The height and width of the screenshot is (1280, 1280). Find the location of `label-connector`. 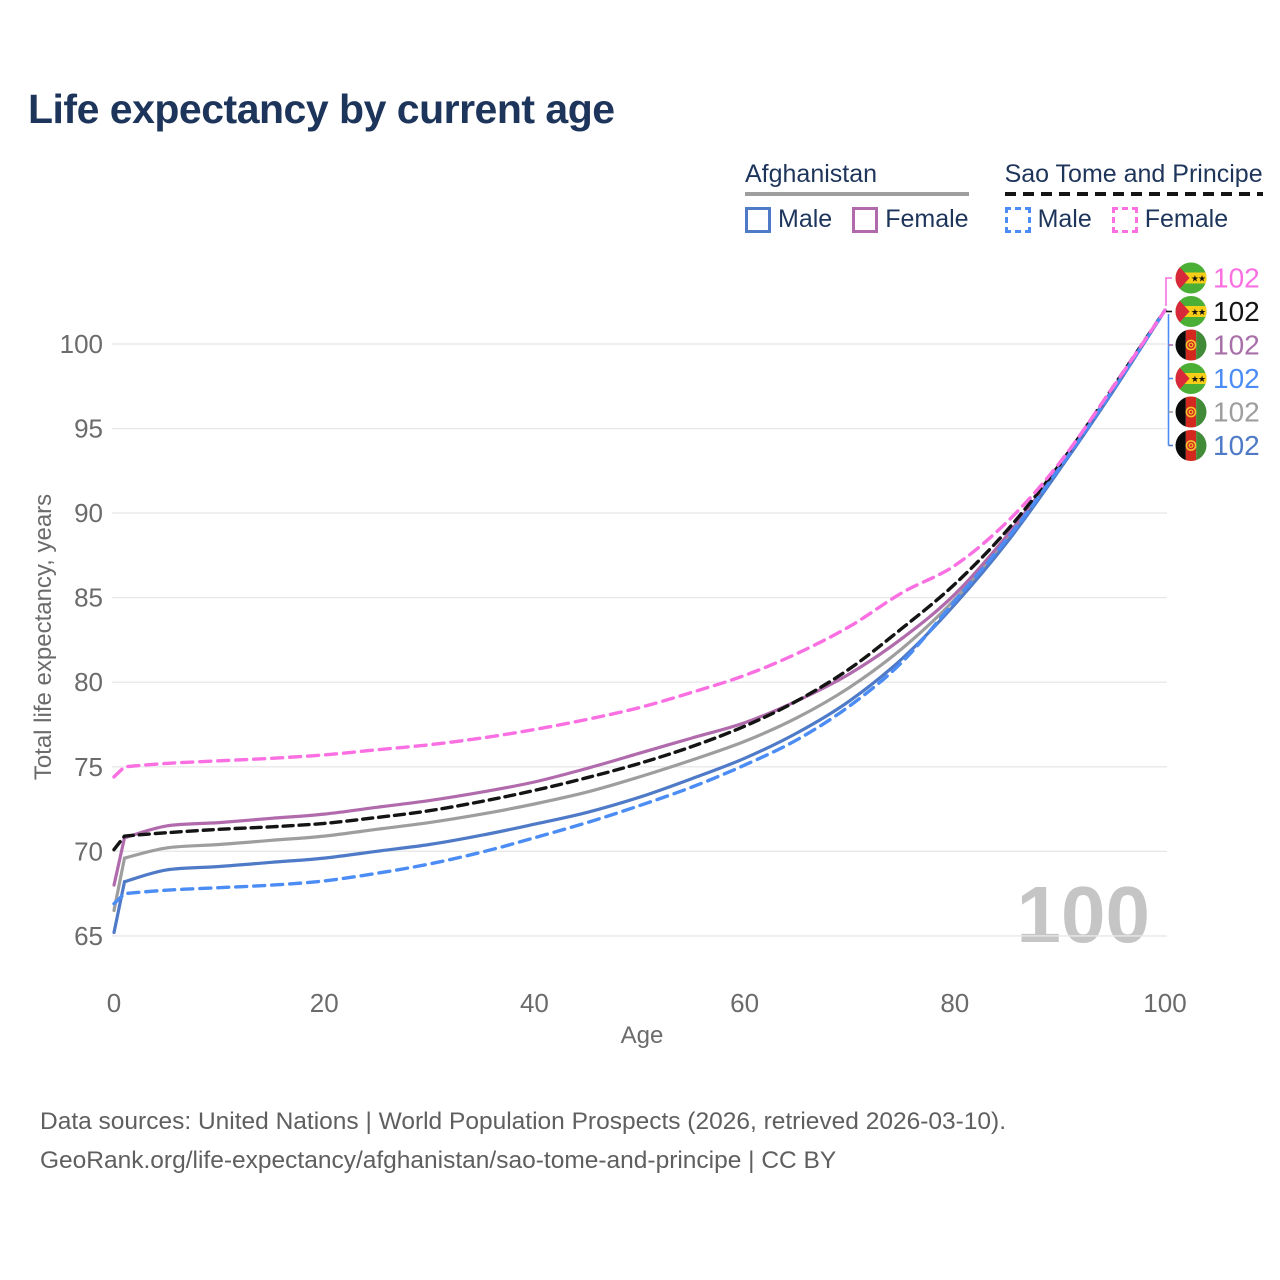

label-connector is located at coordinates (1168, 291).